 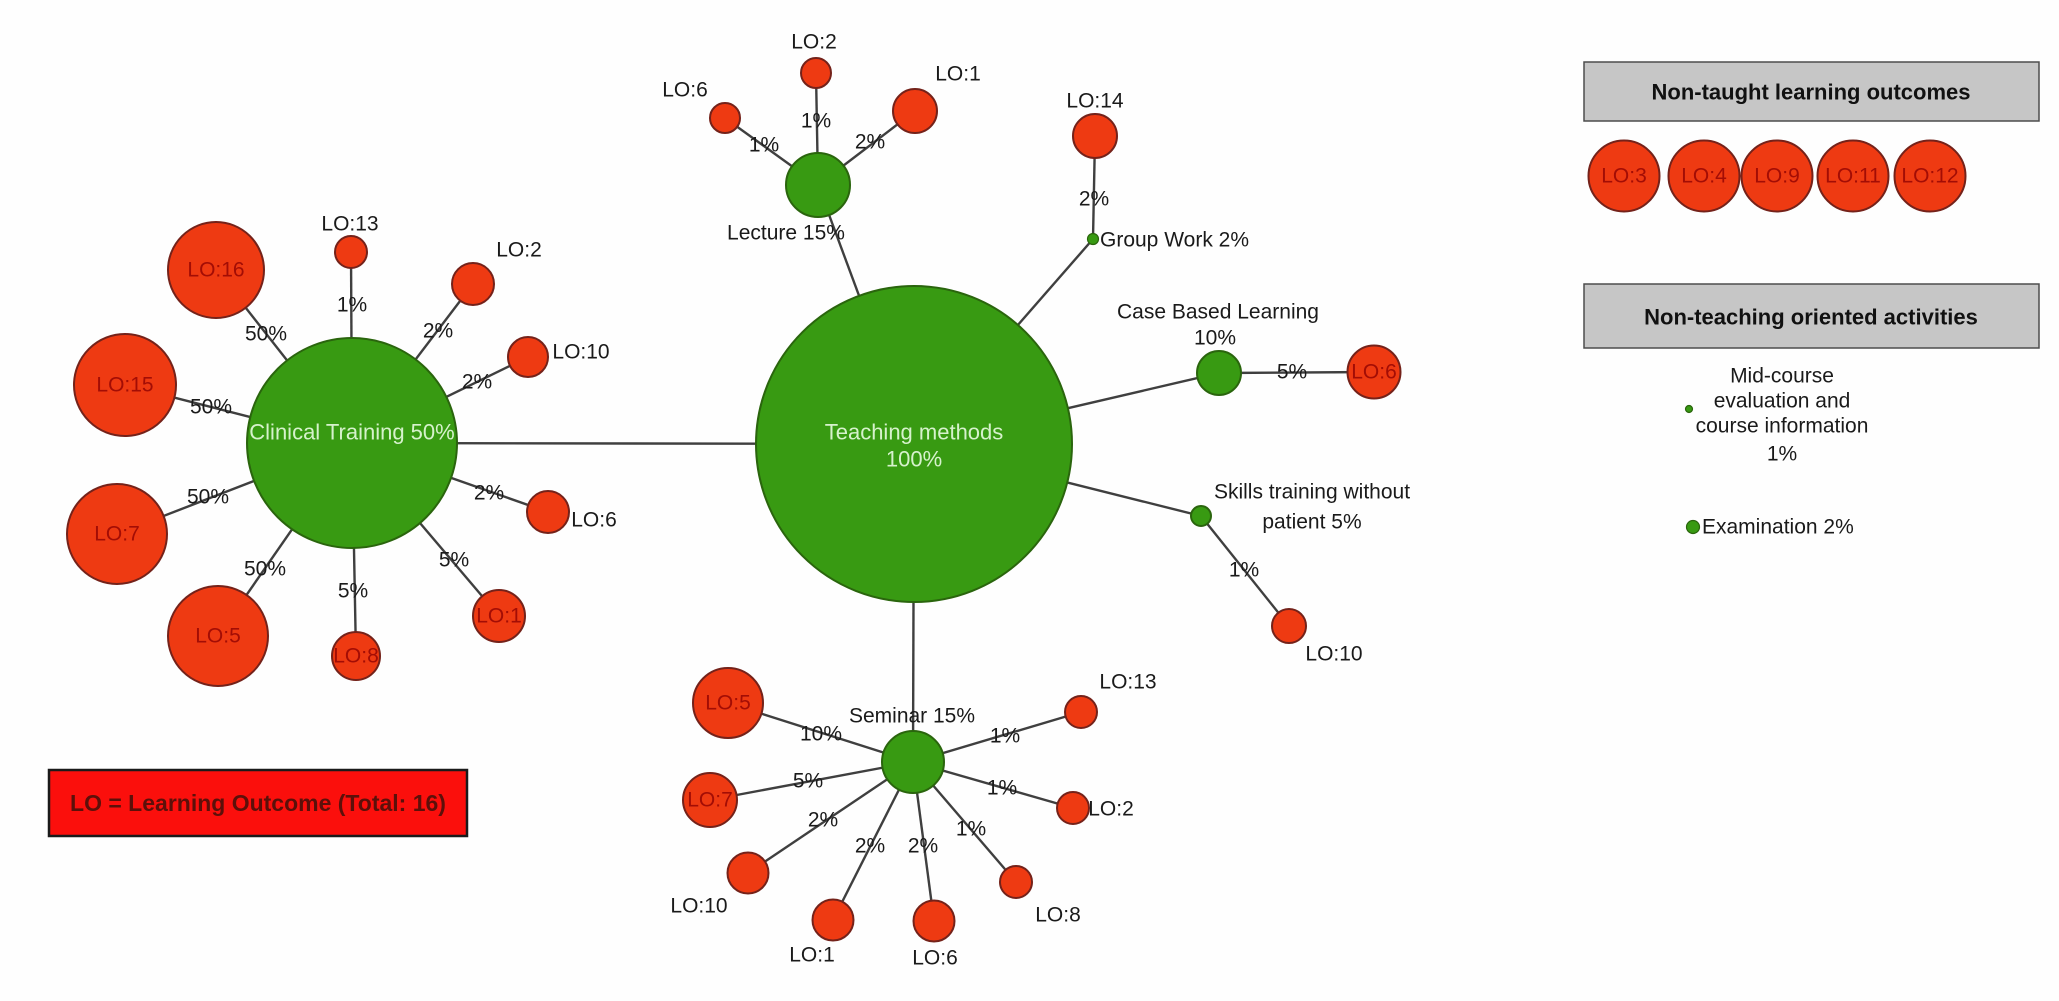 What do you see at coordinates (1312, 492) in the screenshot?
I see `svg-text: Skills training without` at bounding box center [1312, 492].